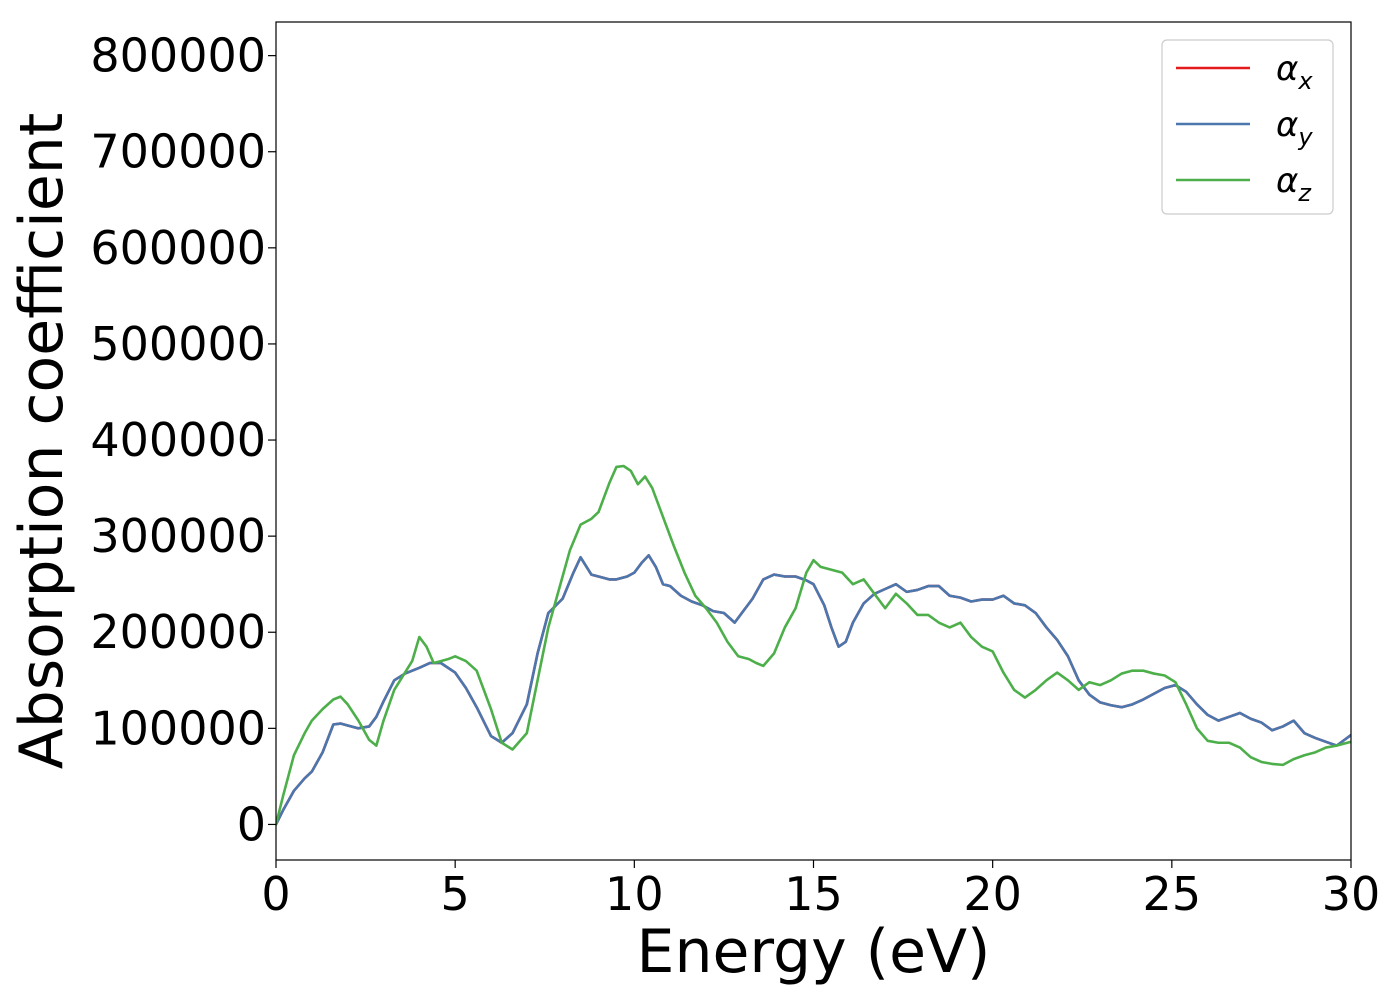  I want to click on x-tick-label: 0, so click(275, 894).